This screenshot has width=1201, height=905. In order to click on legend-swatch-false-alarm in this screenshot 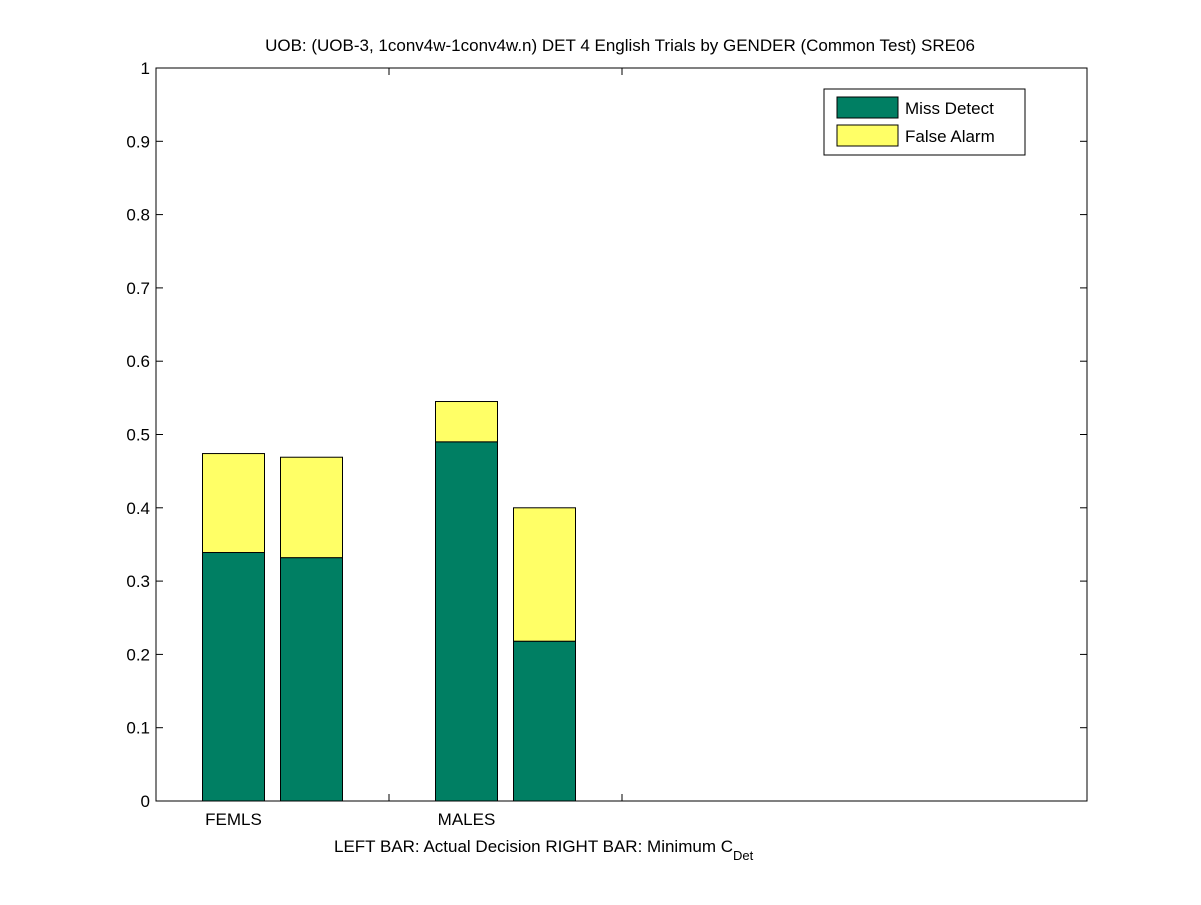, I will do `click(867, 135)`.